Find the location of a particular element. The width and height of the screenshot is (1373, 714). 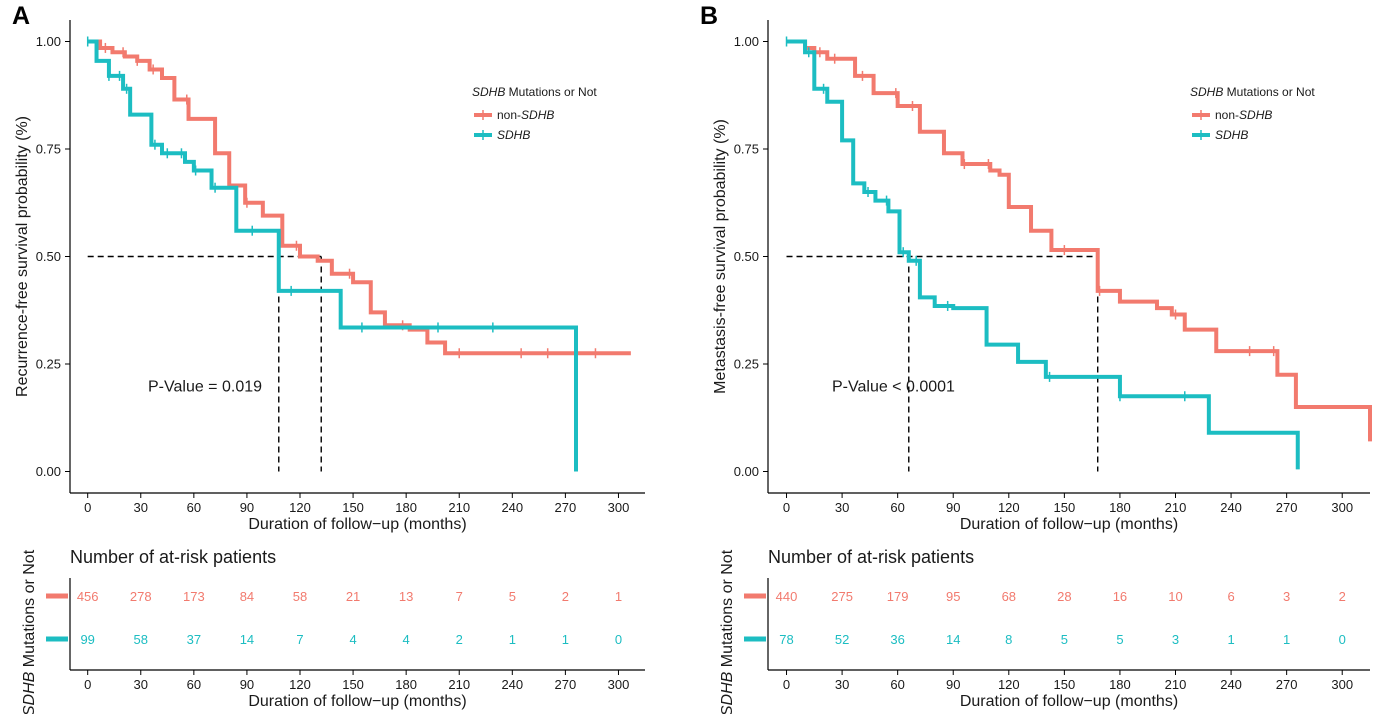

p-value-label: P-Value < 0.0001 is located at coordinates (893, 387).